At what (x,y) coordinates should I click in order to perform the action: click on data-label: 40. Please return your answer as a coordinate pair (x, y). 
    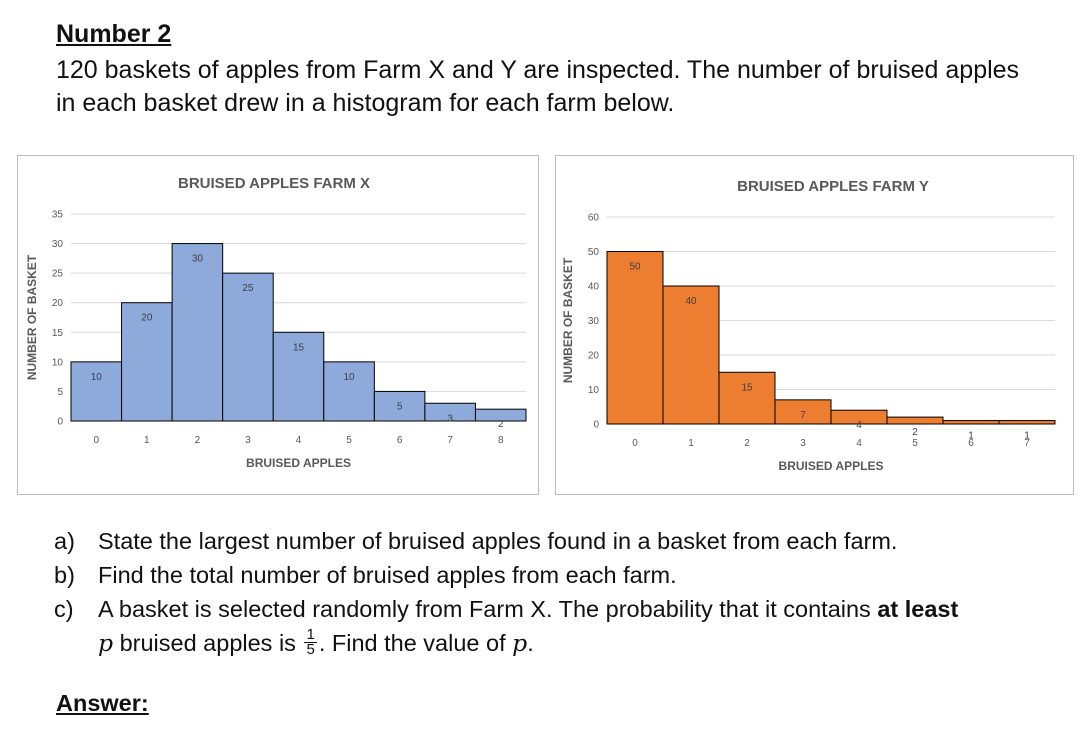
    Looking at the image, I should click on (691, 301).